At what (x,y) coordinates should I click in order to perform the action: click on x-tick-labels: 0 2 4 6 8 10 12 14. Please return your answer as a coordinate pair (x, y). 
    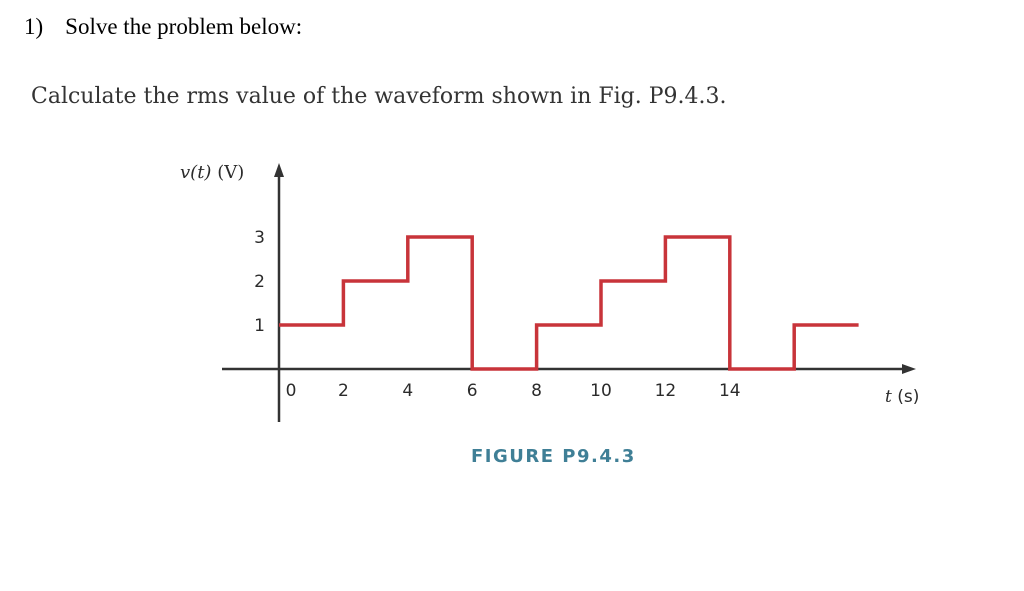
    Looking at the image, I should click on (513, 391).